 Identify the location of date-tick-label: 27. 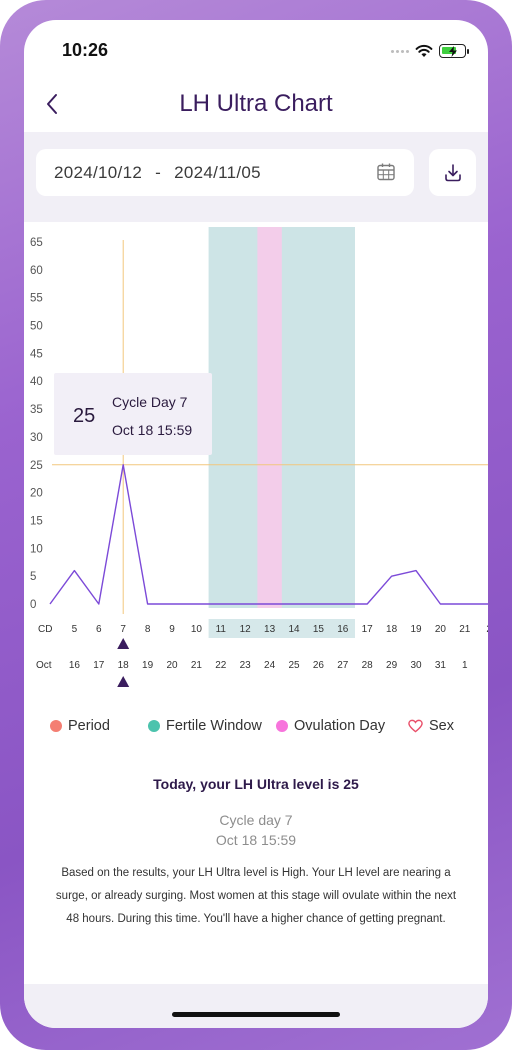
(343, 665).